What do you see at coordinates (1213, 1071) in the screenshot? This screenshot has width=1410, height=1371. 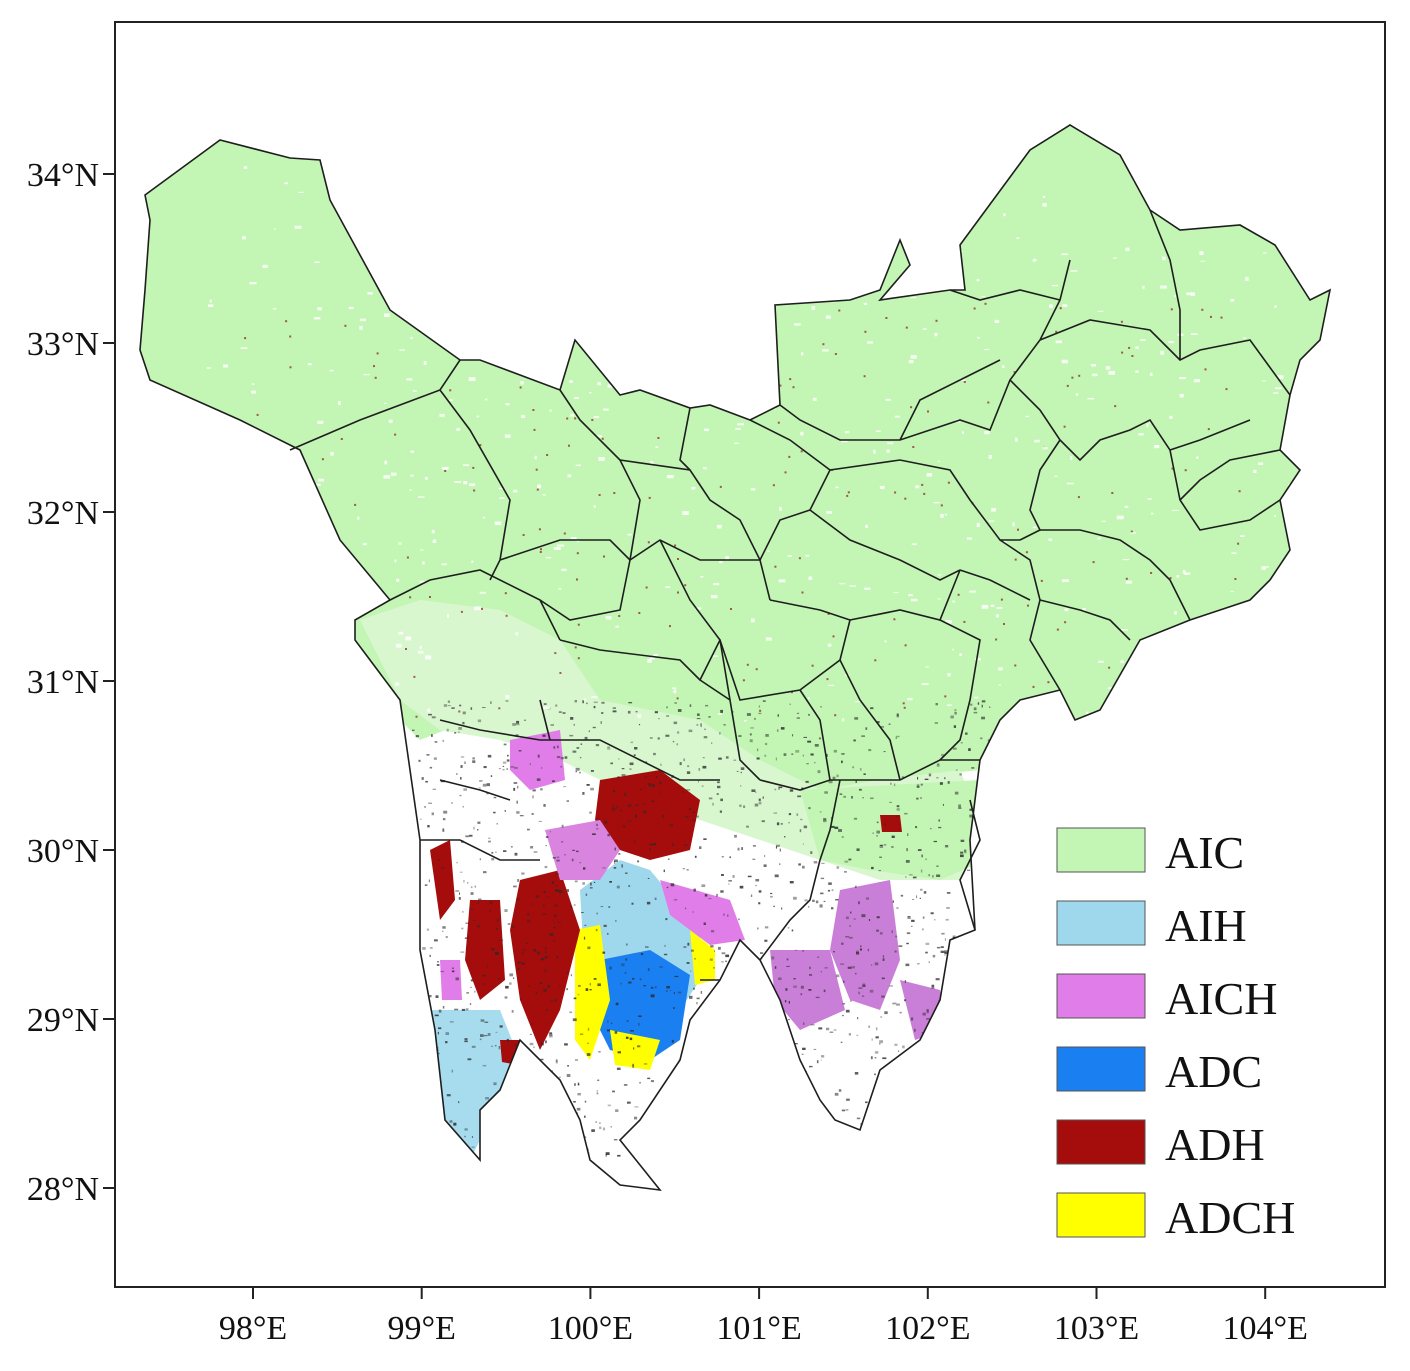 I see `legend-label-adc: ADC` at bounding box center [1213, 1071].